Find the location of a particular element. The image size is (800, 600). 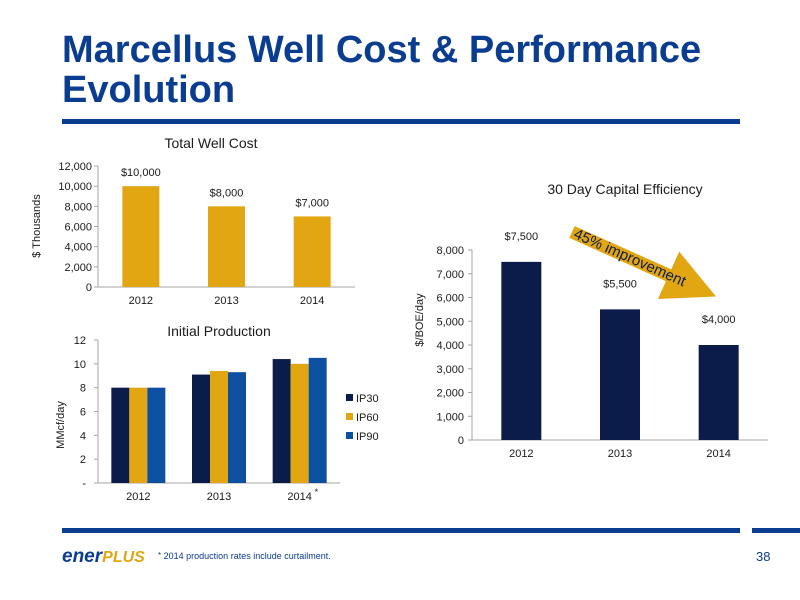

bar-IP60-2014 is located at coordinates (299, 423).